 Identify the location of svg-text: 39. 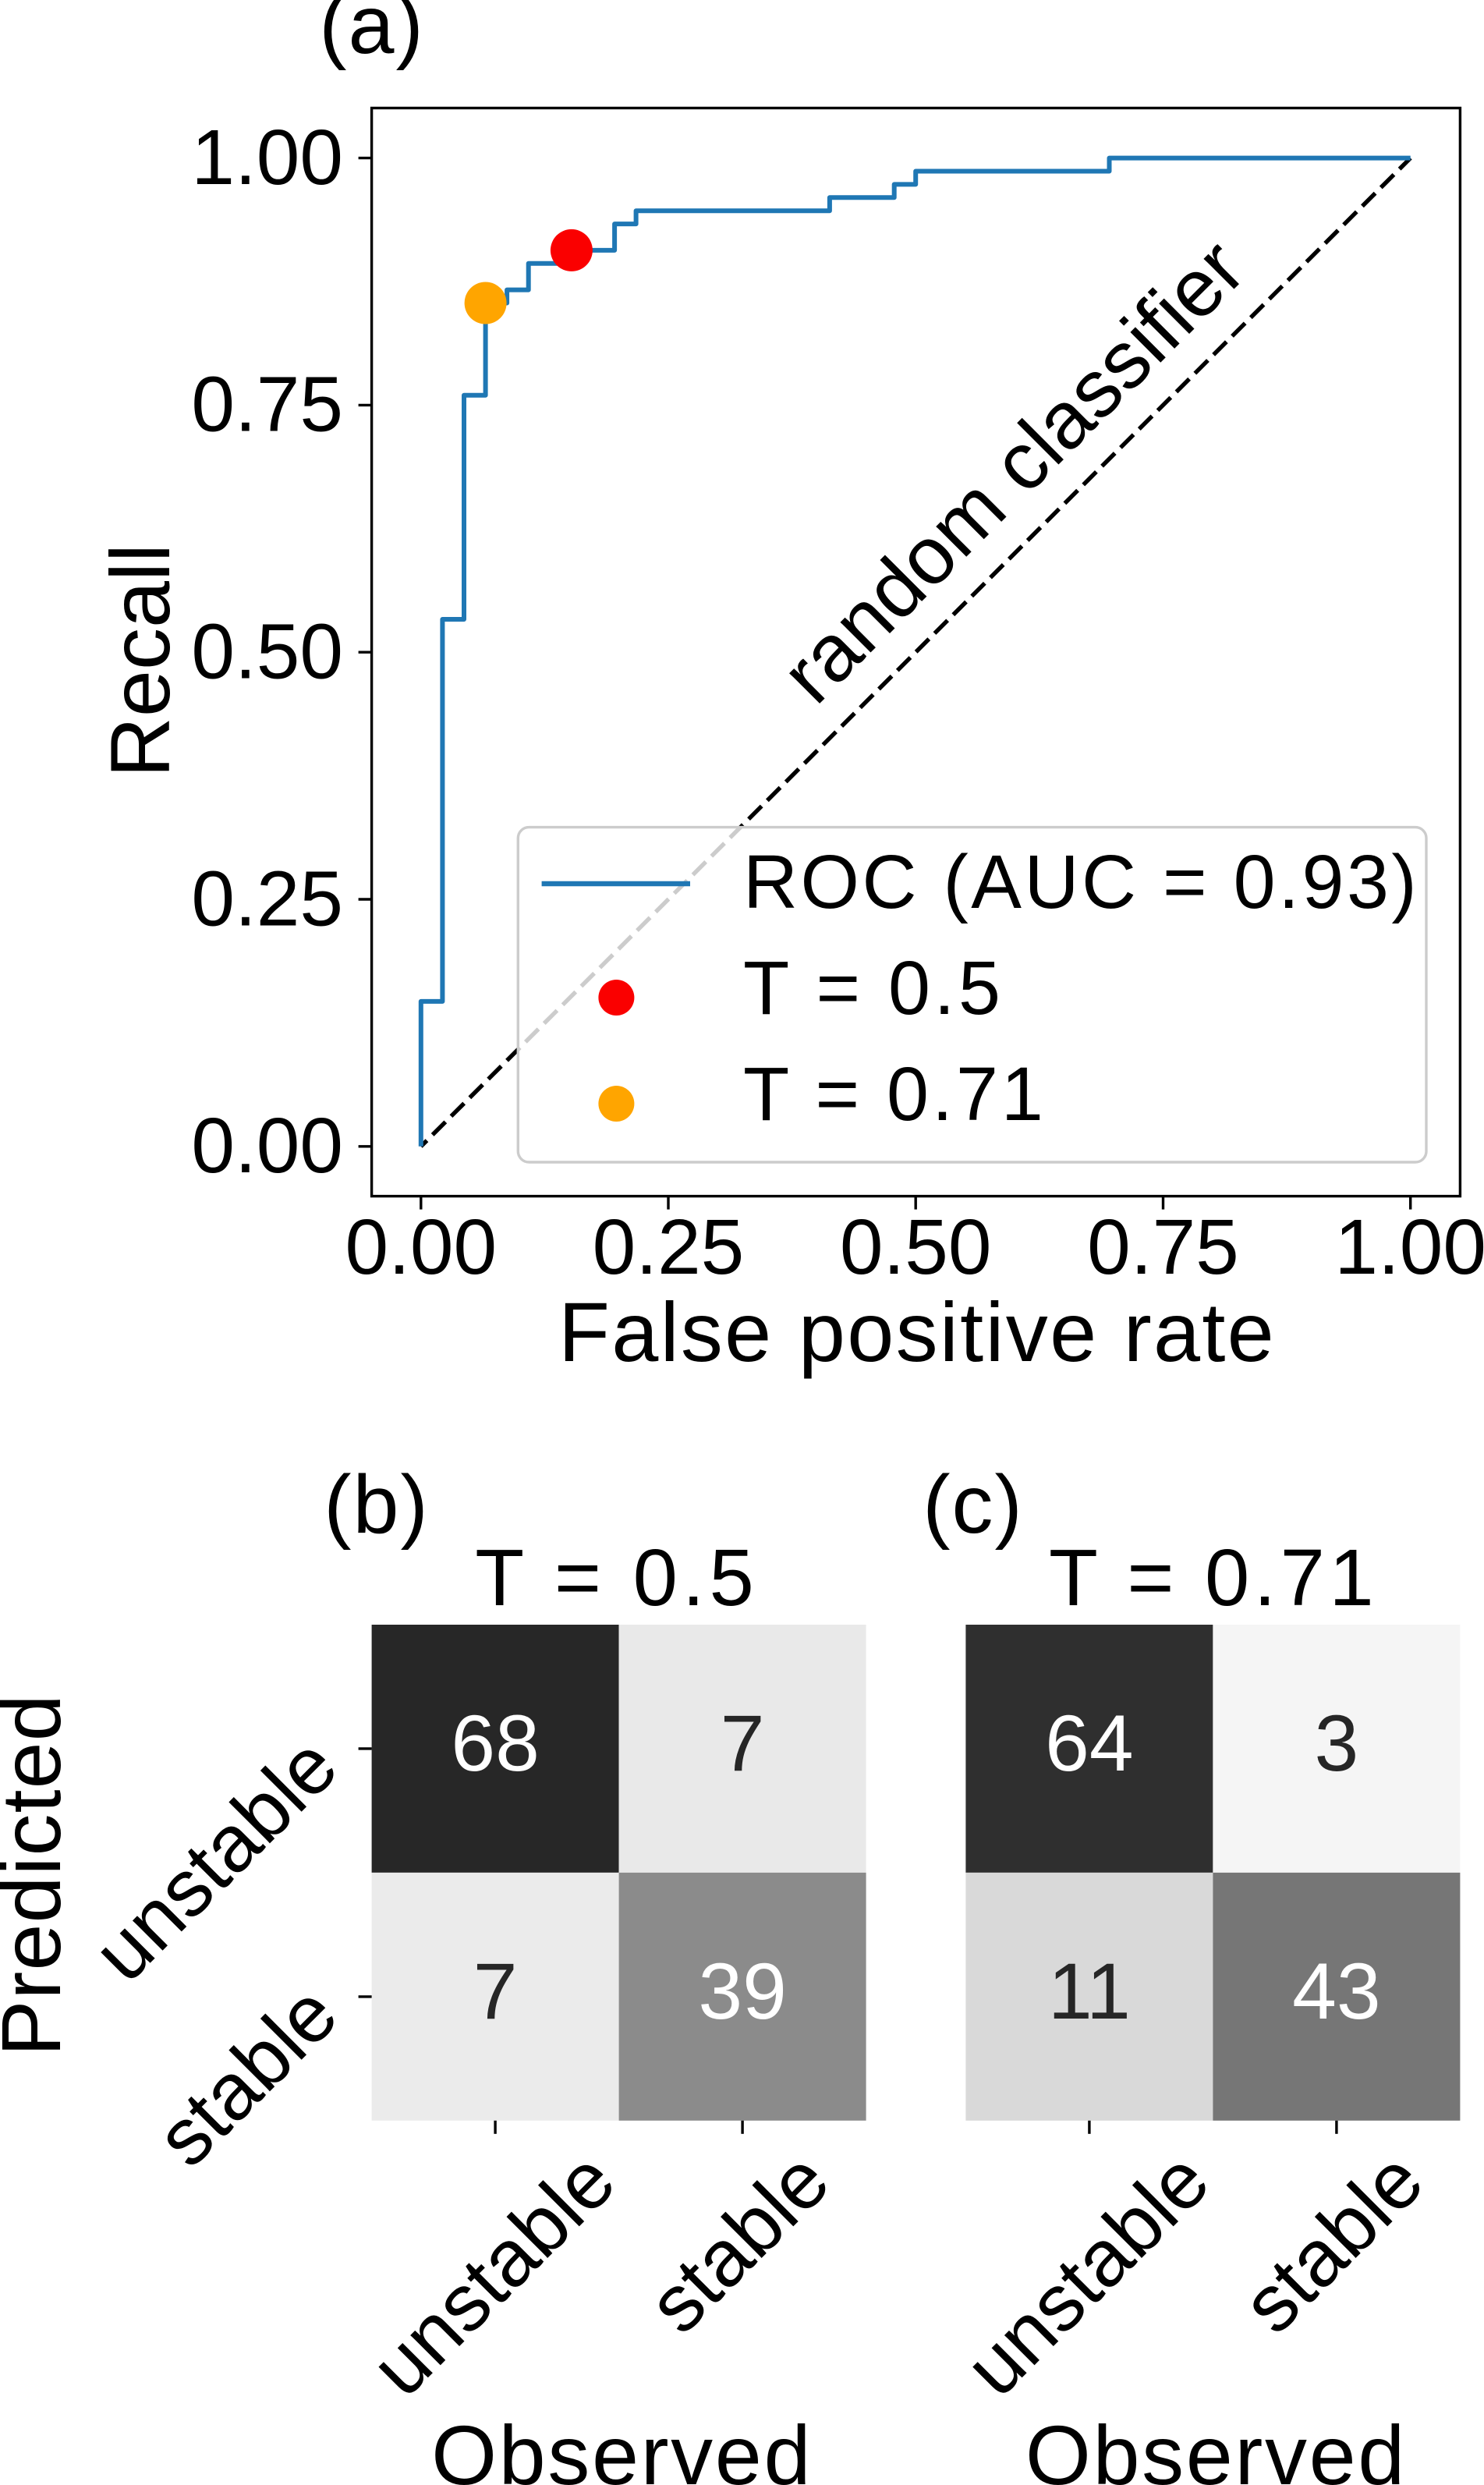
(742, 1992).